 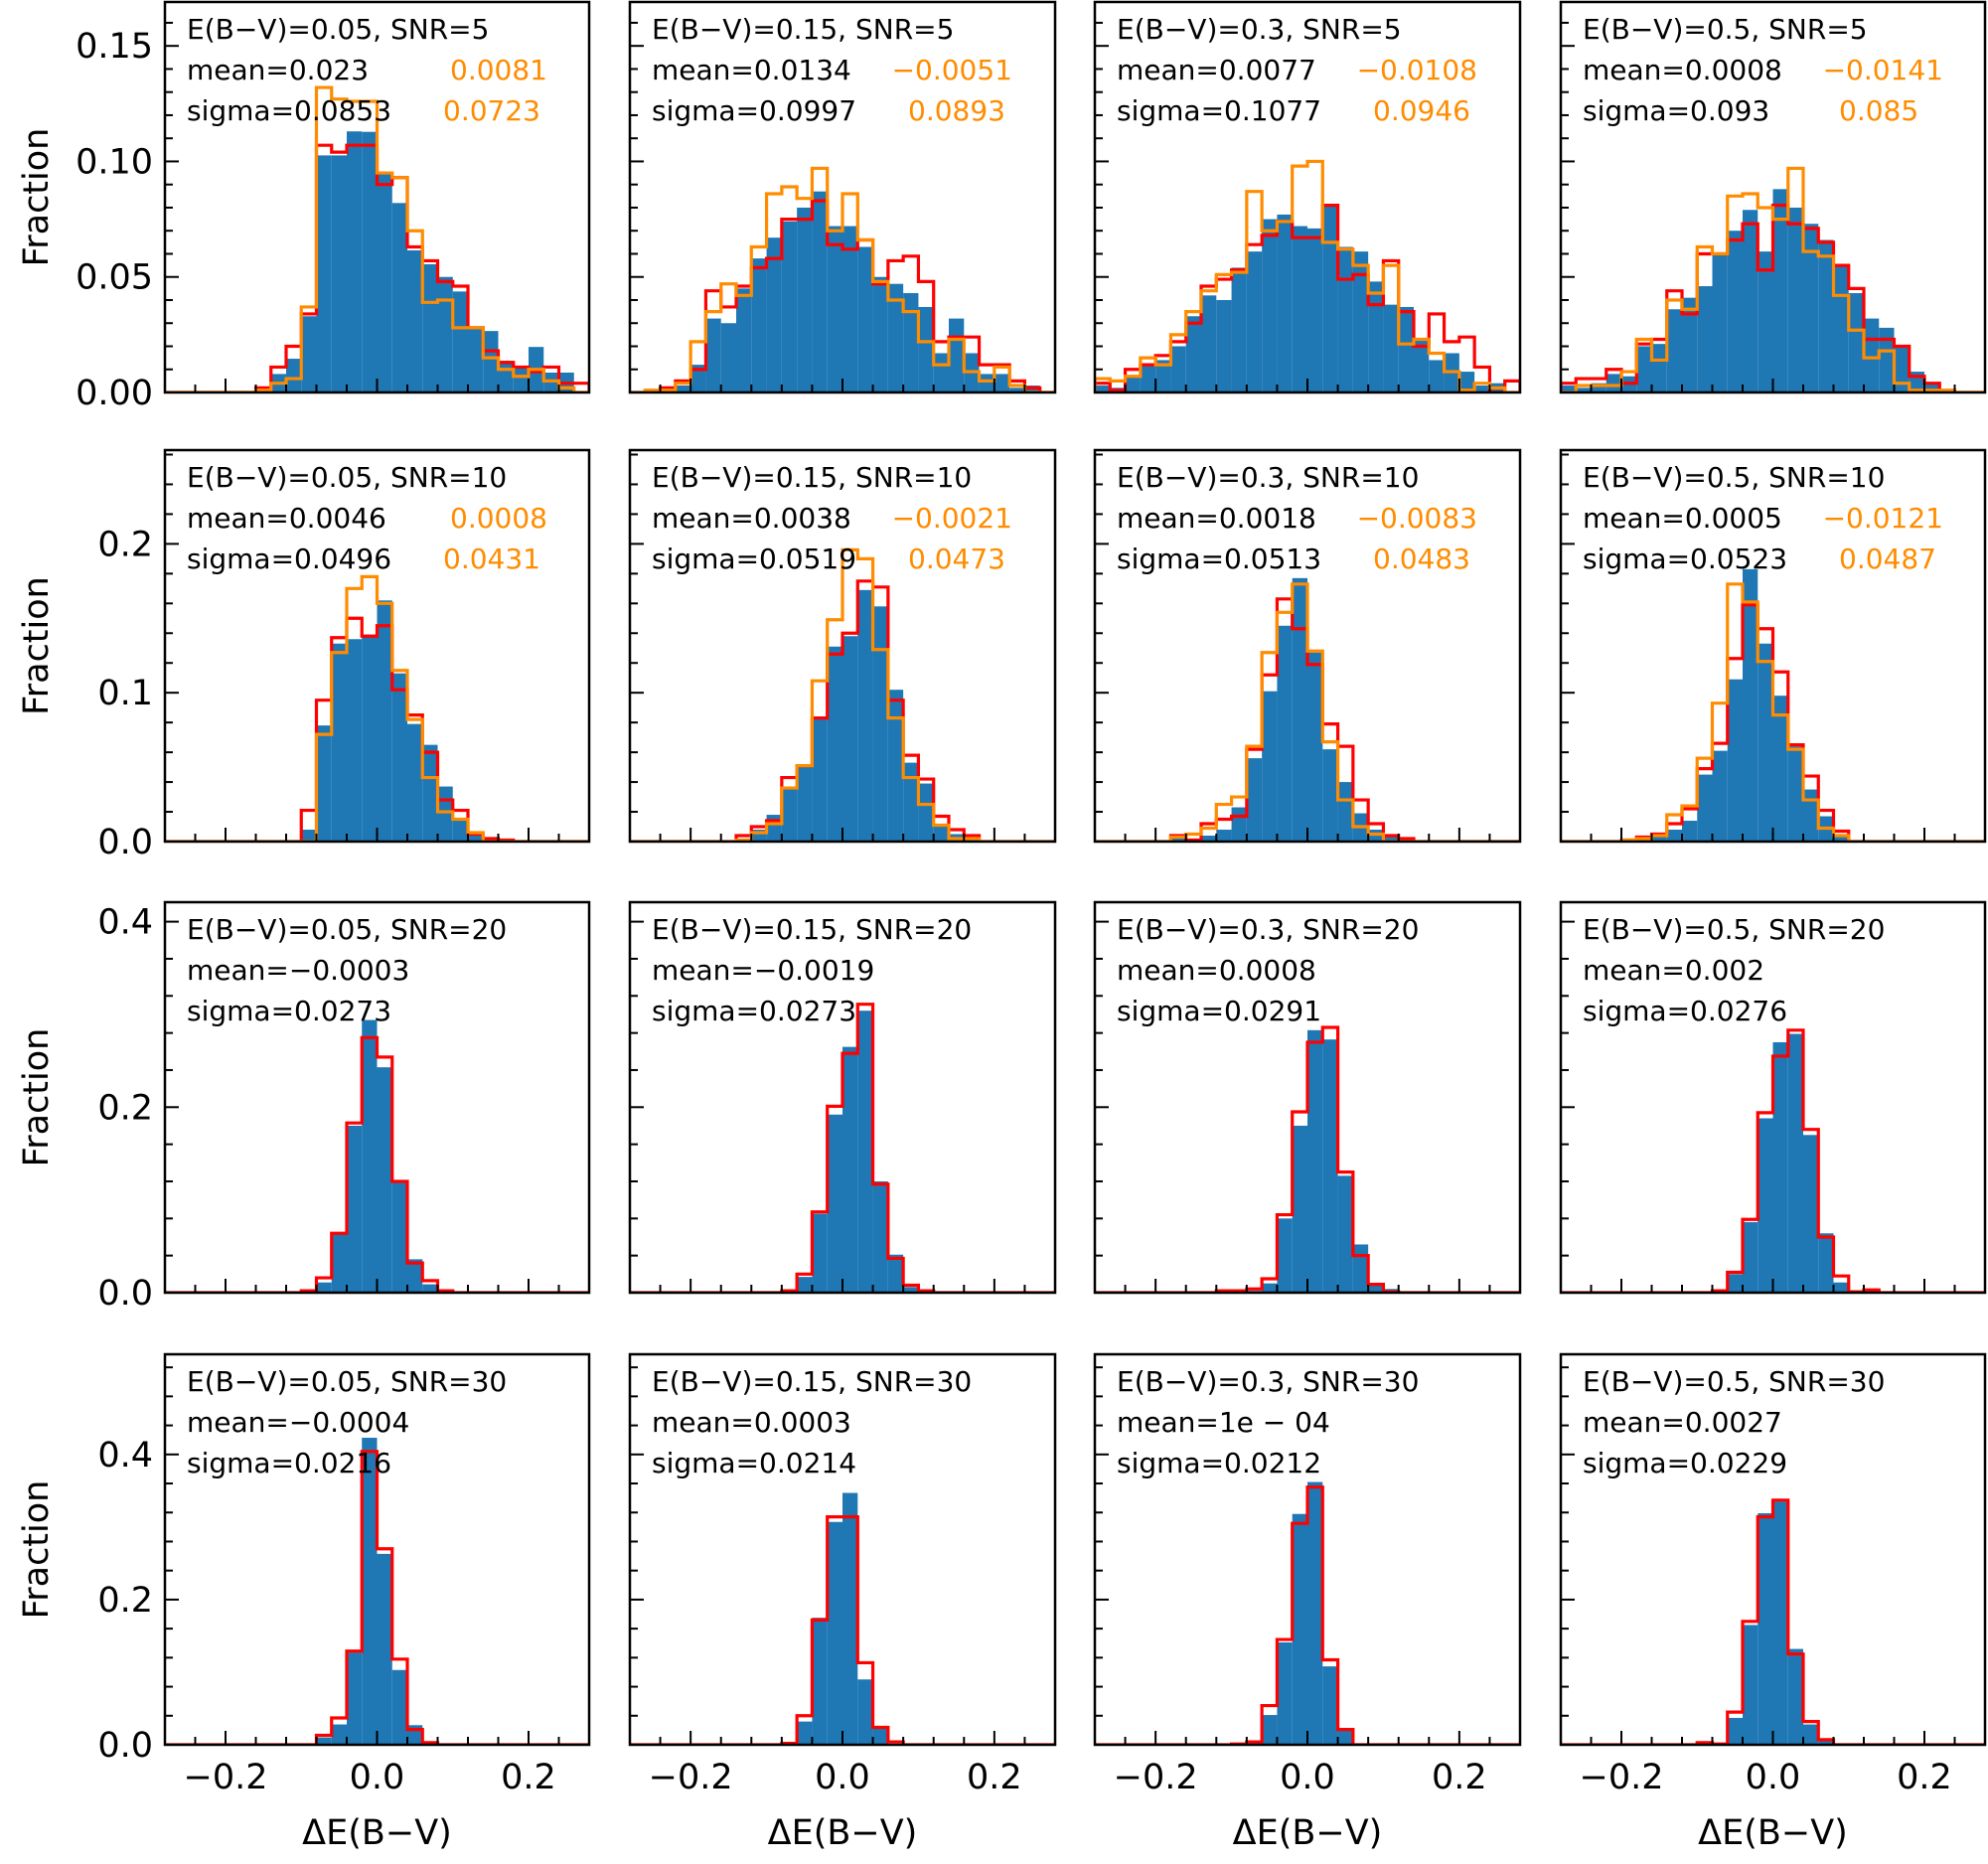 What do you see at coordinates (1219, 559) in the screenshot?
I see `sigma-label: sigma=0.0513` at bounding box center [1219, 559].